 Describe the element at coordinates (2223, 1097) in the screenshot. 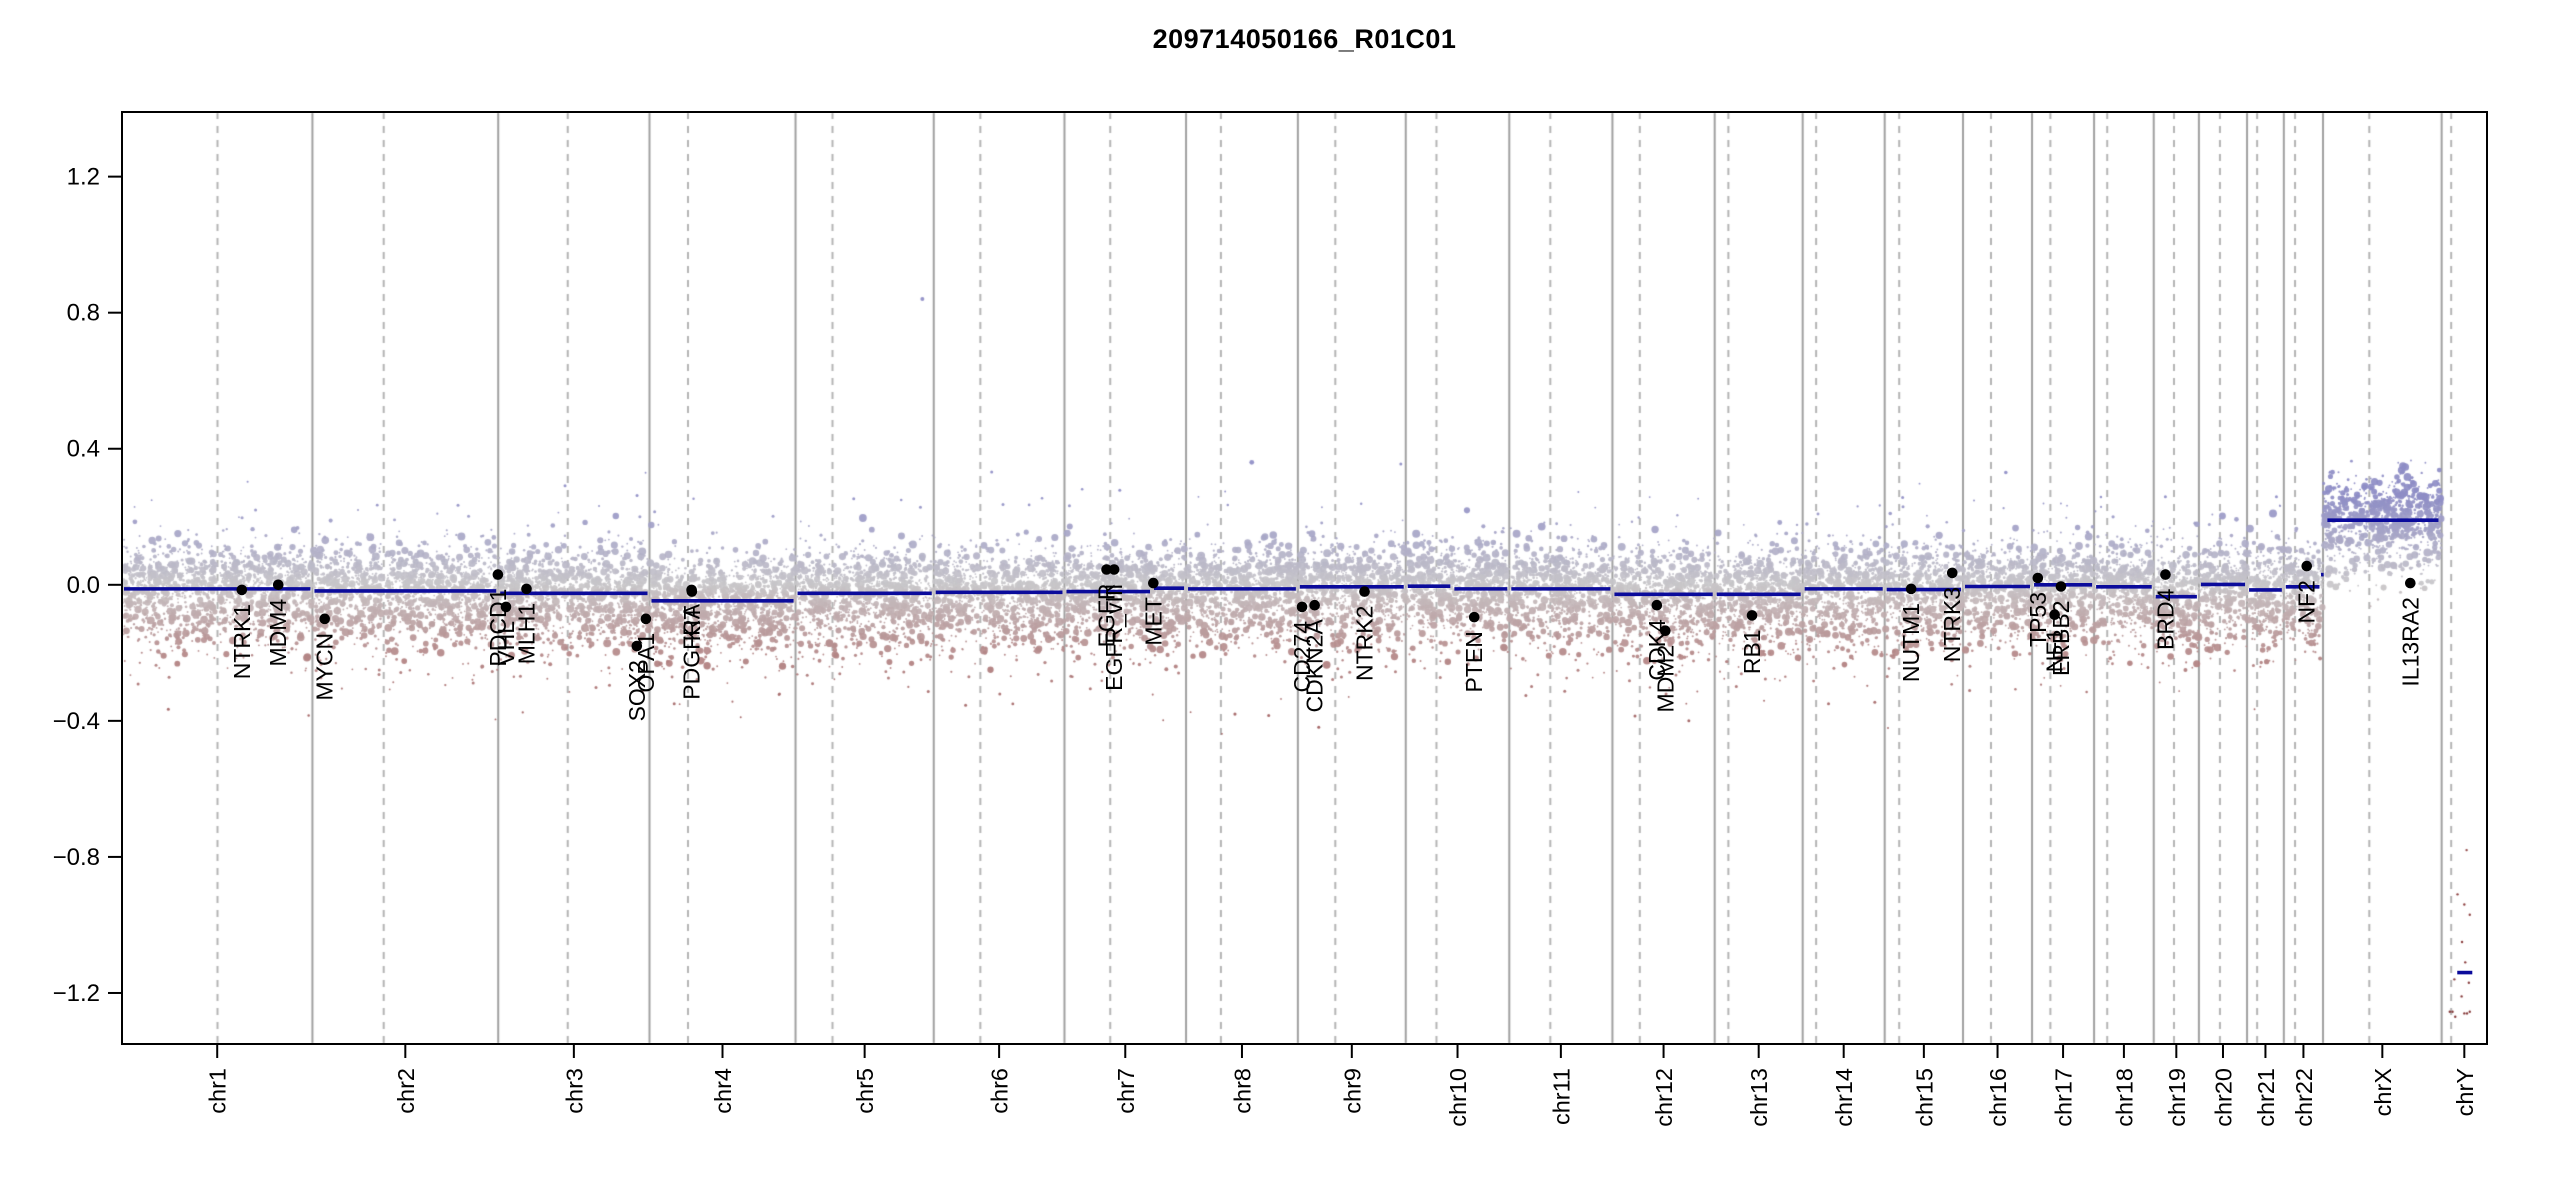

I see `chr-axis-label-chr20: chr20` at that location.